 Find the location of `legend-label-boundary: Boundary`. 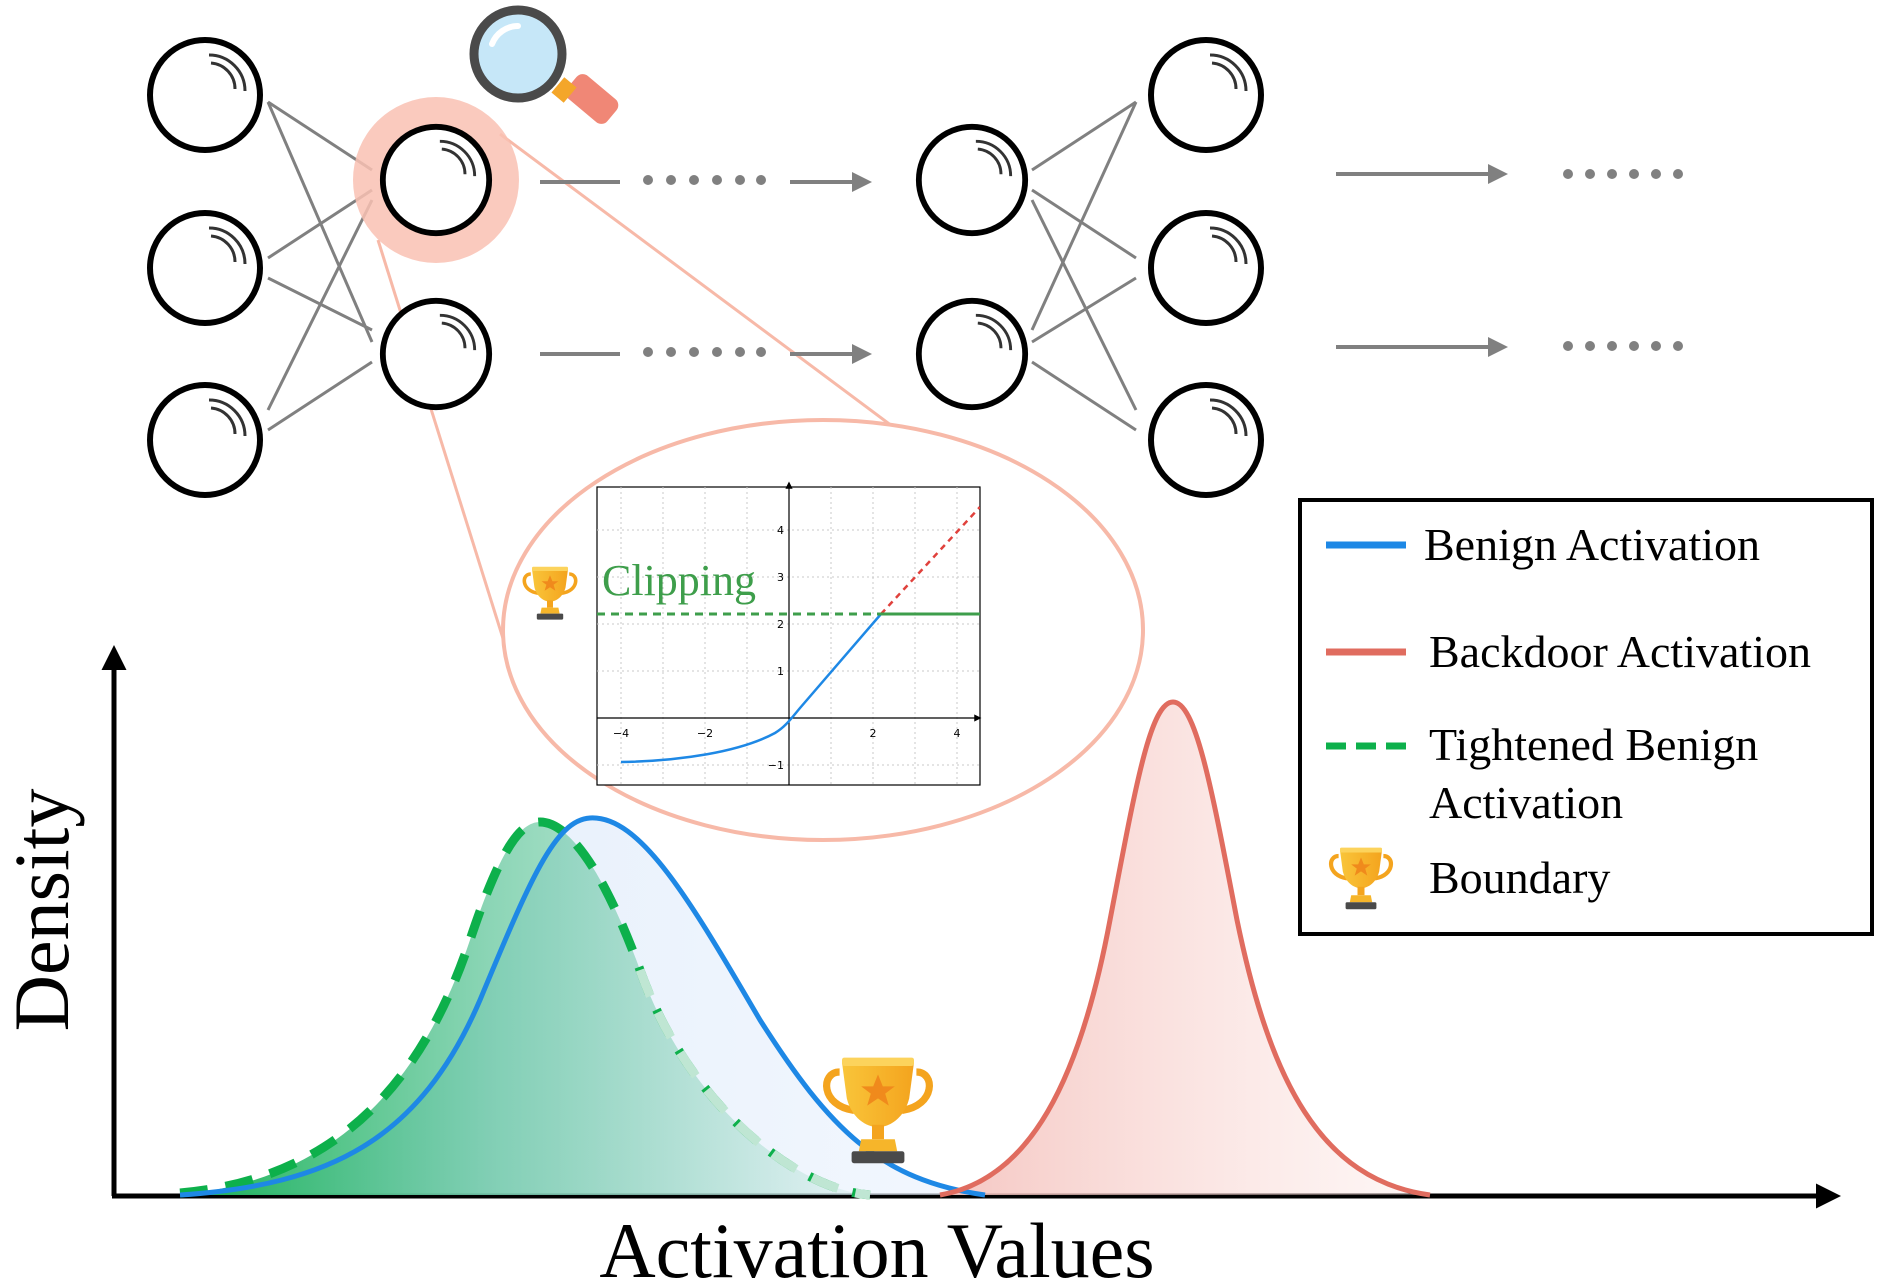

legend-label-boundary: Boundary is located at coordinates (1519, 877).